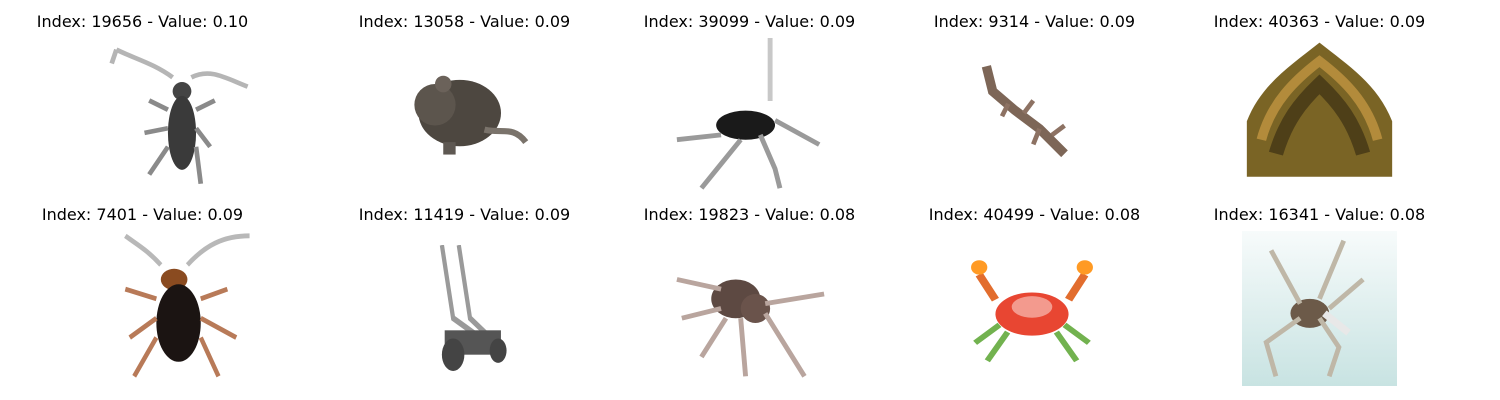  I want to click on tile-2: Index: 13058 - Value: 0.09, so click(464, 95).